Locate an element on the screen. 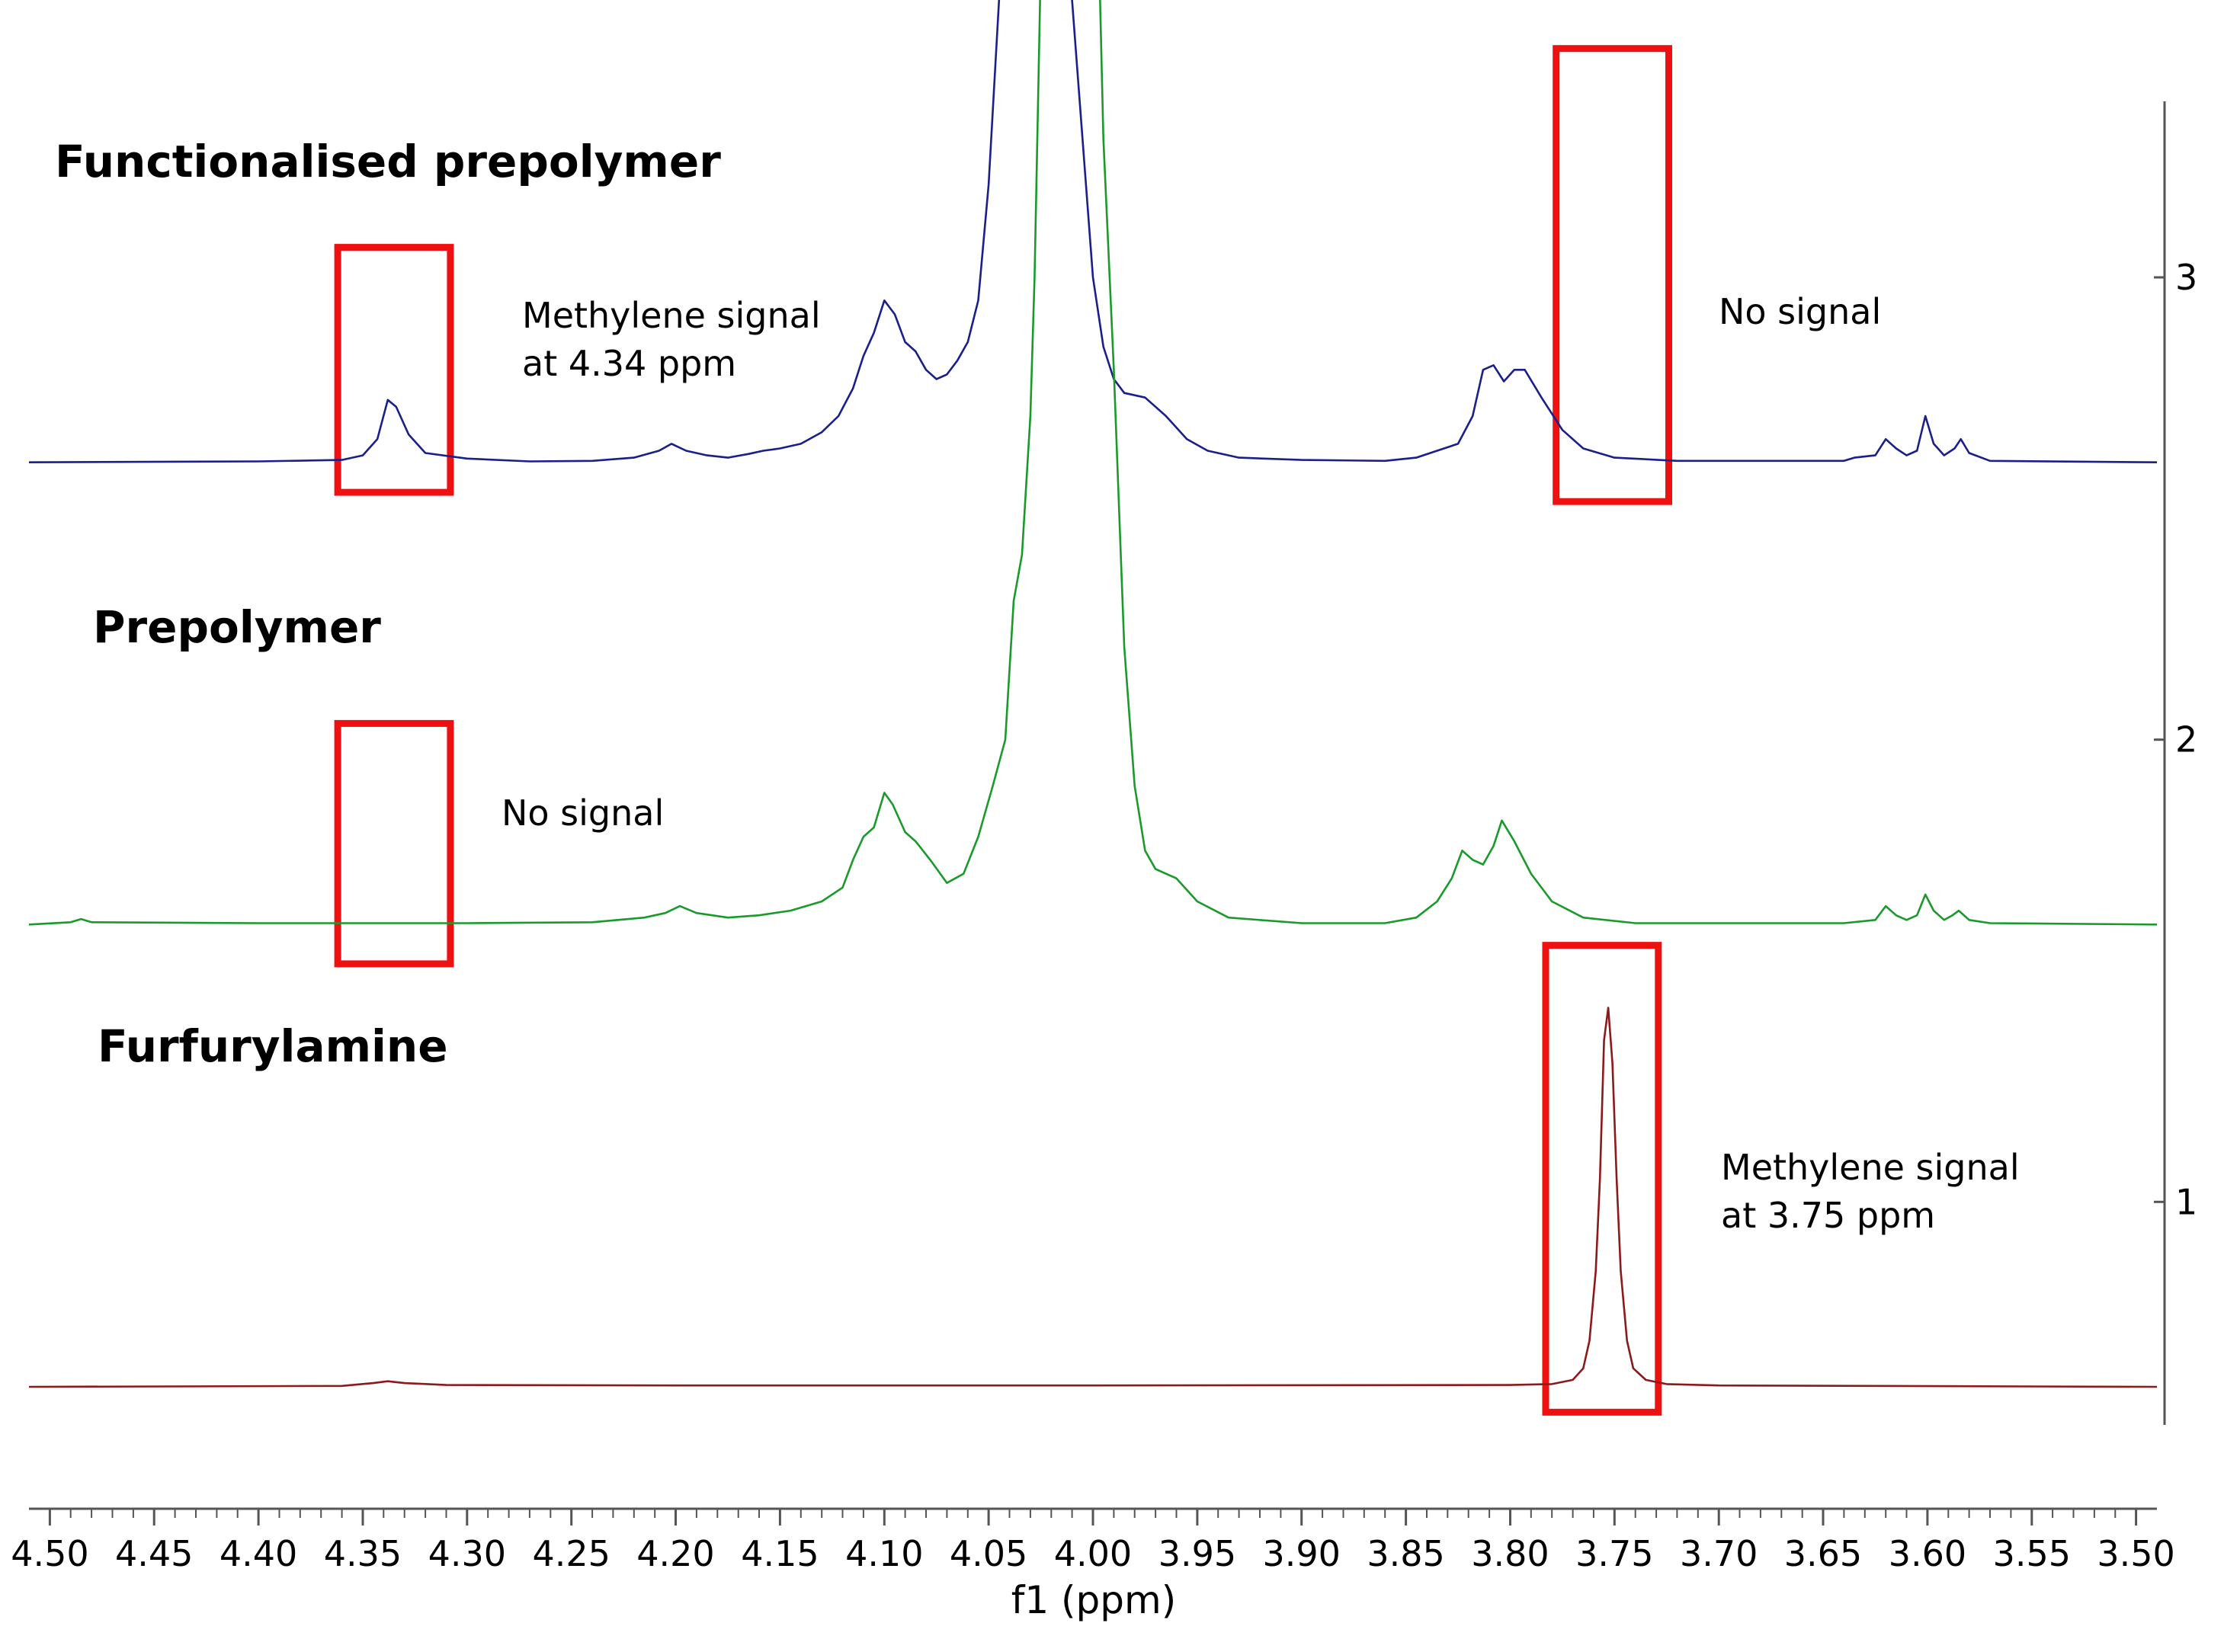  x-tick-label: 4.40 is located at coordinates (258, 1553).